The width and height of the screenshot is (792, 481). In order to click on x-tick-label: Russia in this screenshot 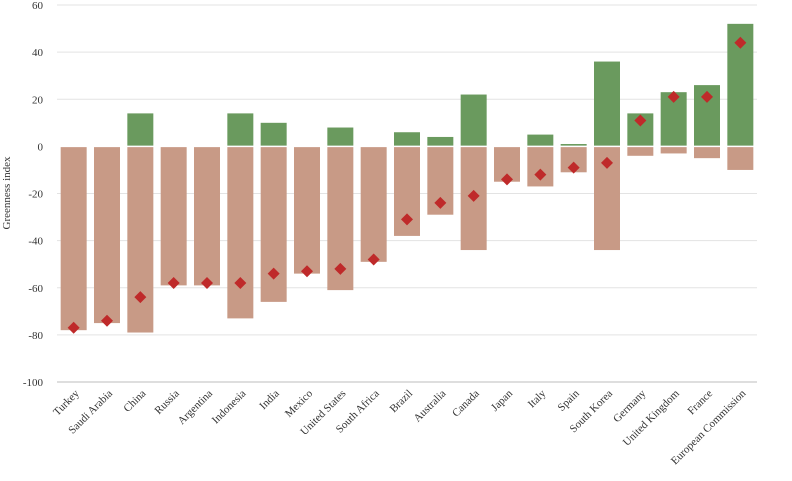, I will do `click(167, 402)`.